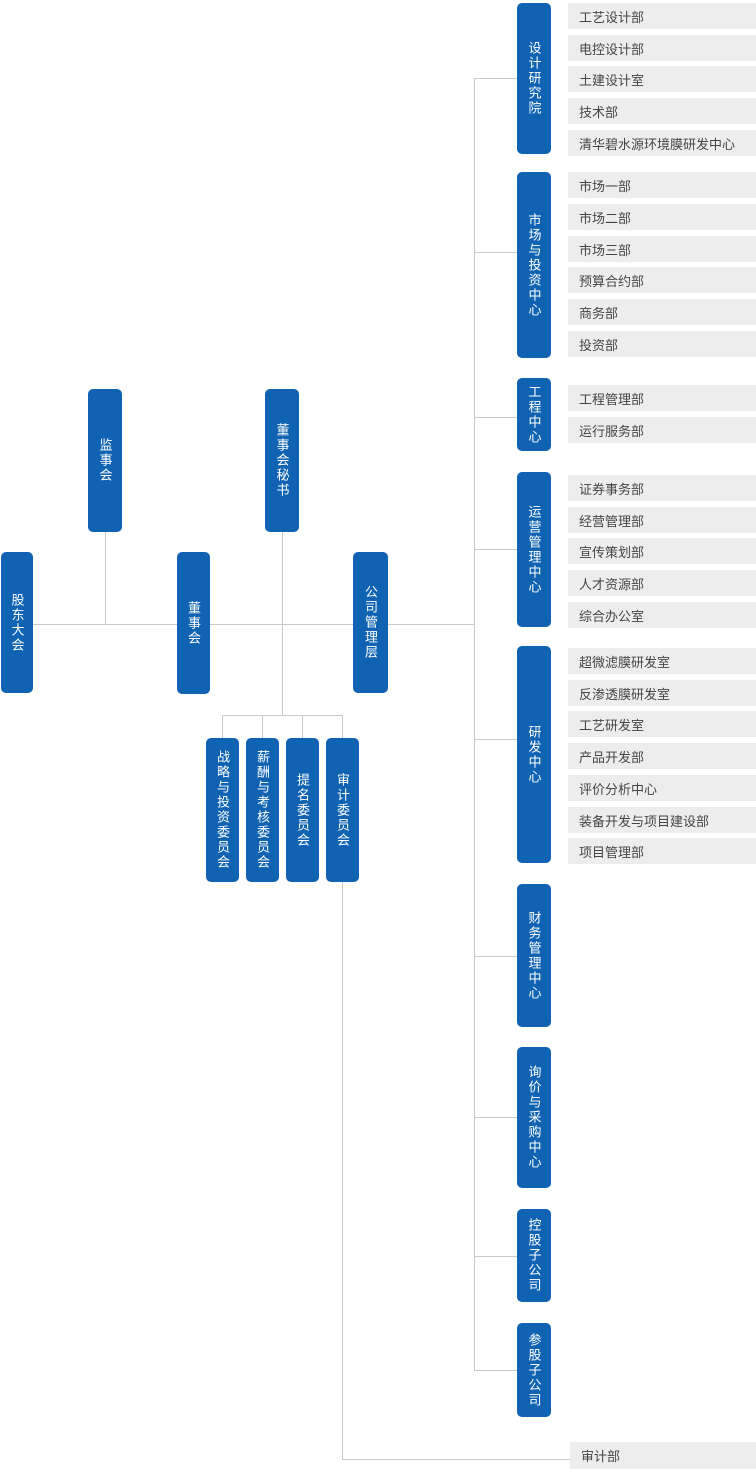 The height and width of the screenshot is (1472, 756). What do you see at coordinates (662, 693) in the screenshot?
I see `department-bar: 反渗透膜研发室` at bounding box center [662, 693].